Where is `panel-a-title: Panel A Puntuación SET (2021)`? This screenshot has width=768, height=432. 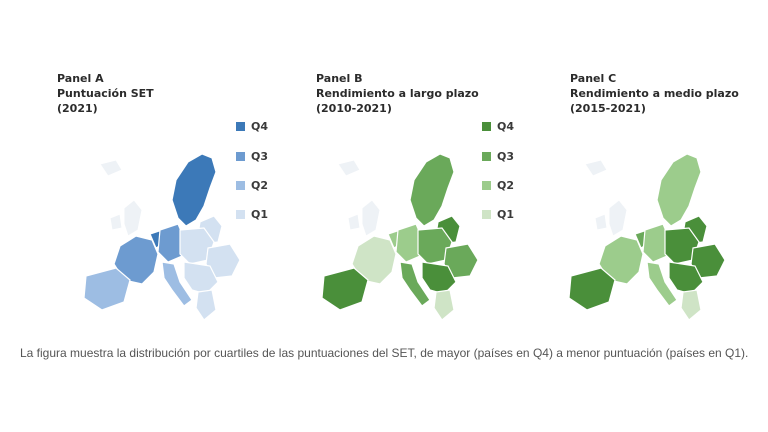 panel-a-title: Panel A Puntuación SET (2021) is located at coordinates (105, 93).